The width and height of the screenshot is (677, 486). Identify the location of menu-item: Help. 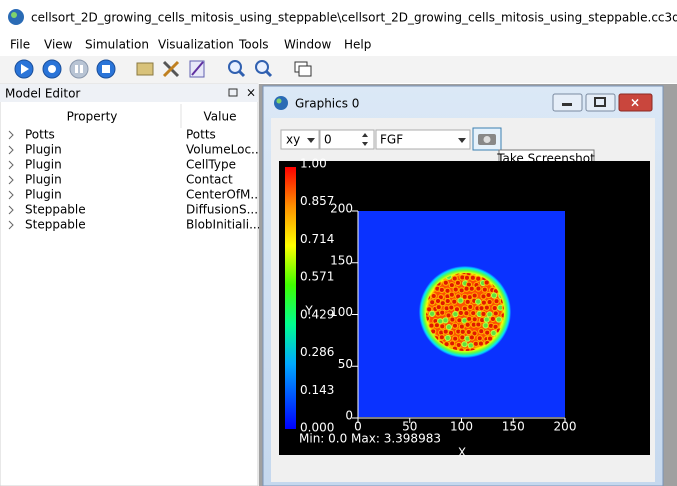
(357, 45).